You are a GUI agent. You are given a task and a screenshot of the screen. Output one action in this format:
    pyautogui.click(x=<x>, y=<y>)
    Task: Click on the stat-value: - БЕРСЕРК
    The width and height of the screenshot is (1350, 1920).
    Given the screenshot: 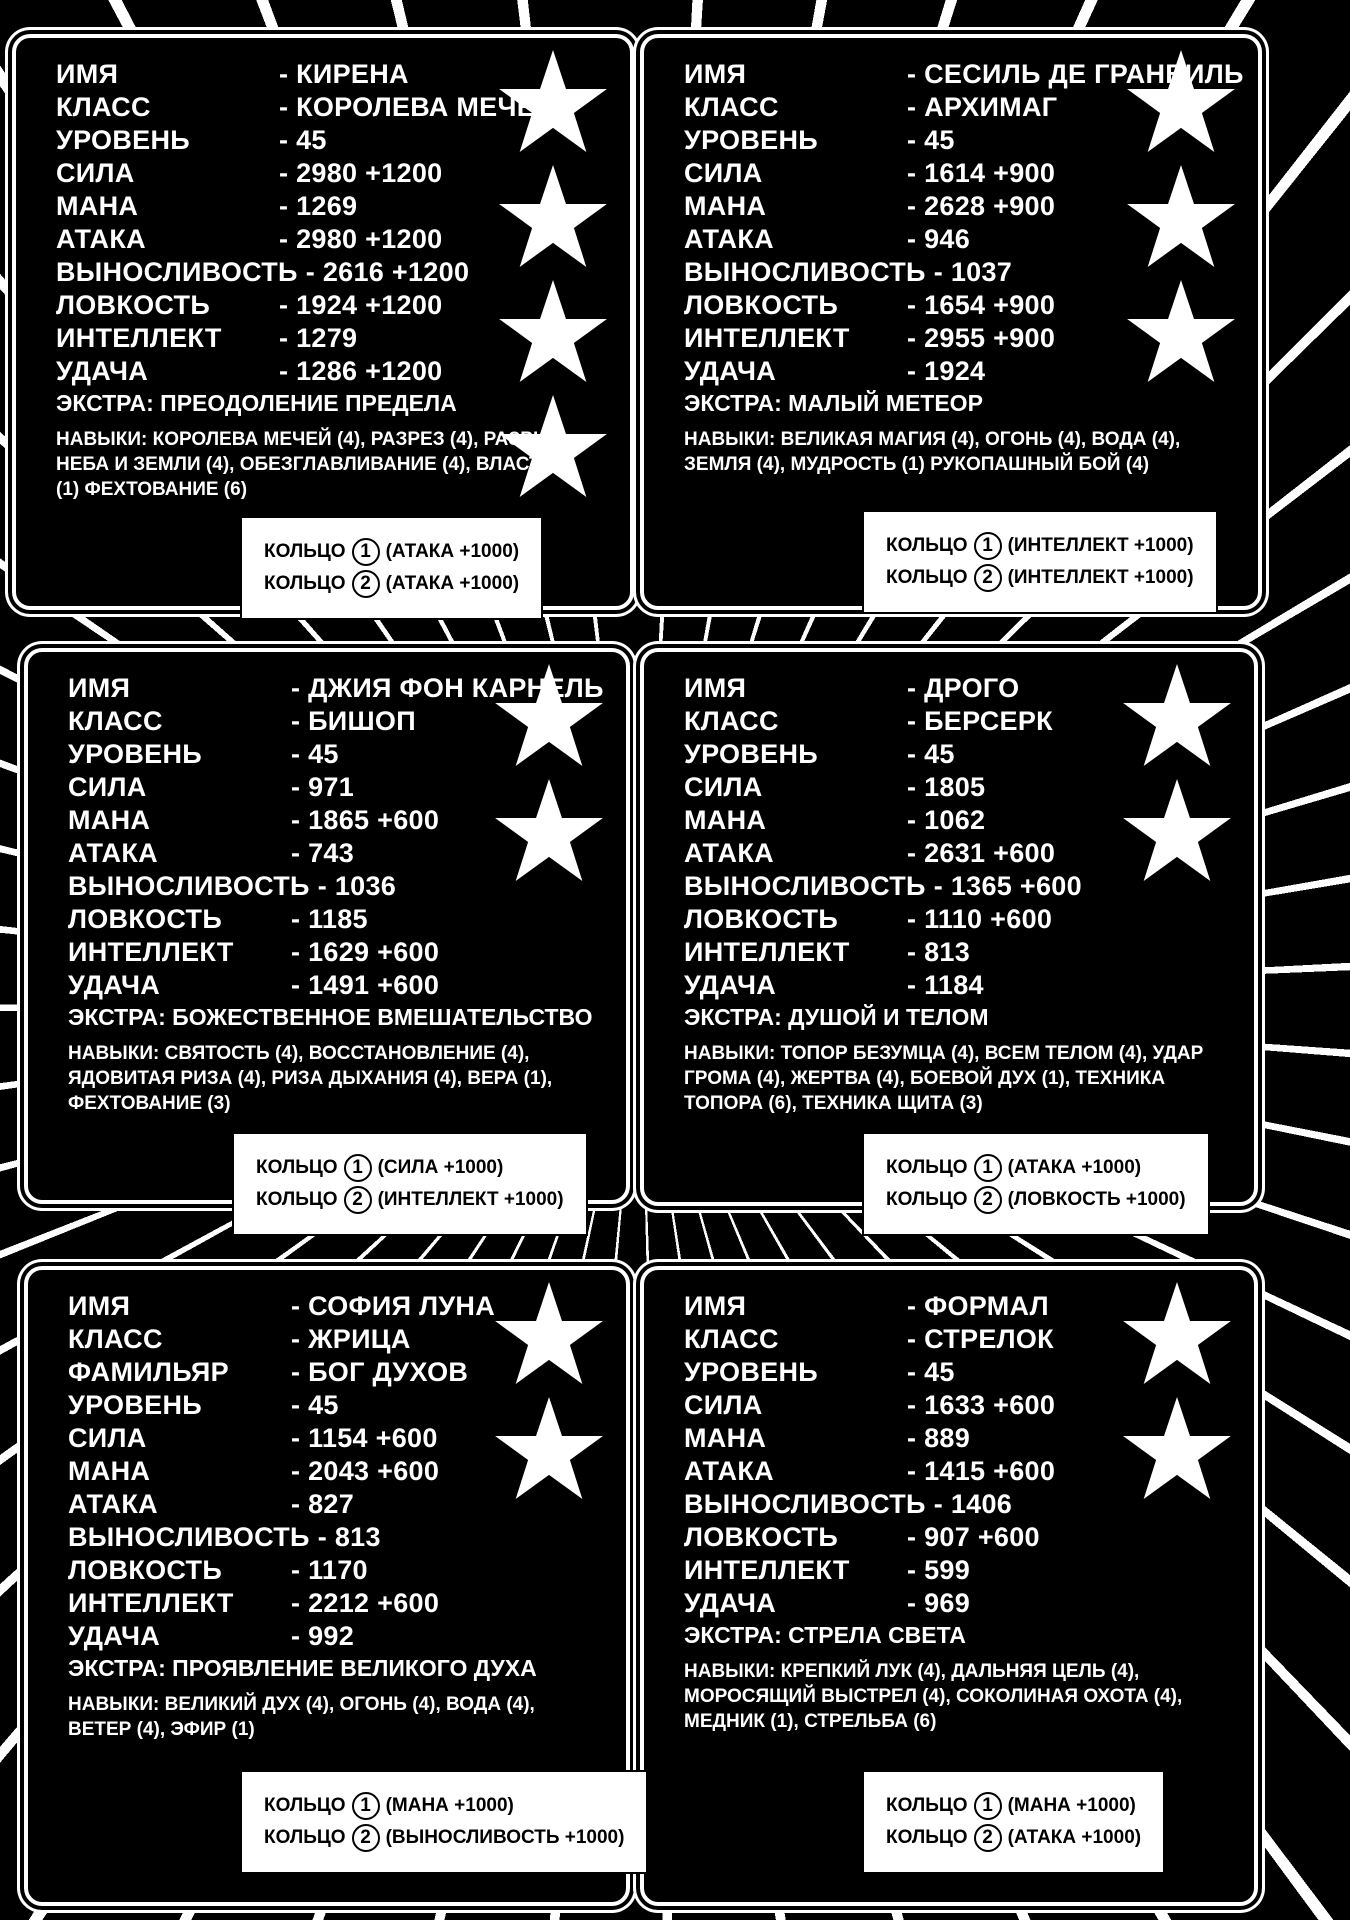 What is the action you would take?
    pyautogui.click(x=980, y=721)
    